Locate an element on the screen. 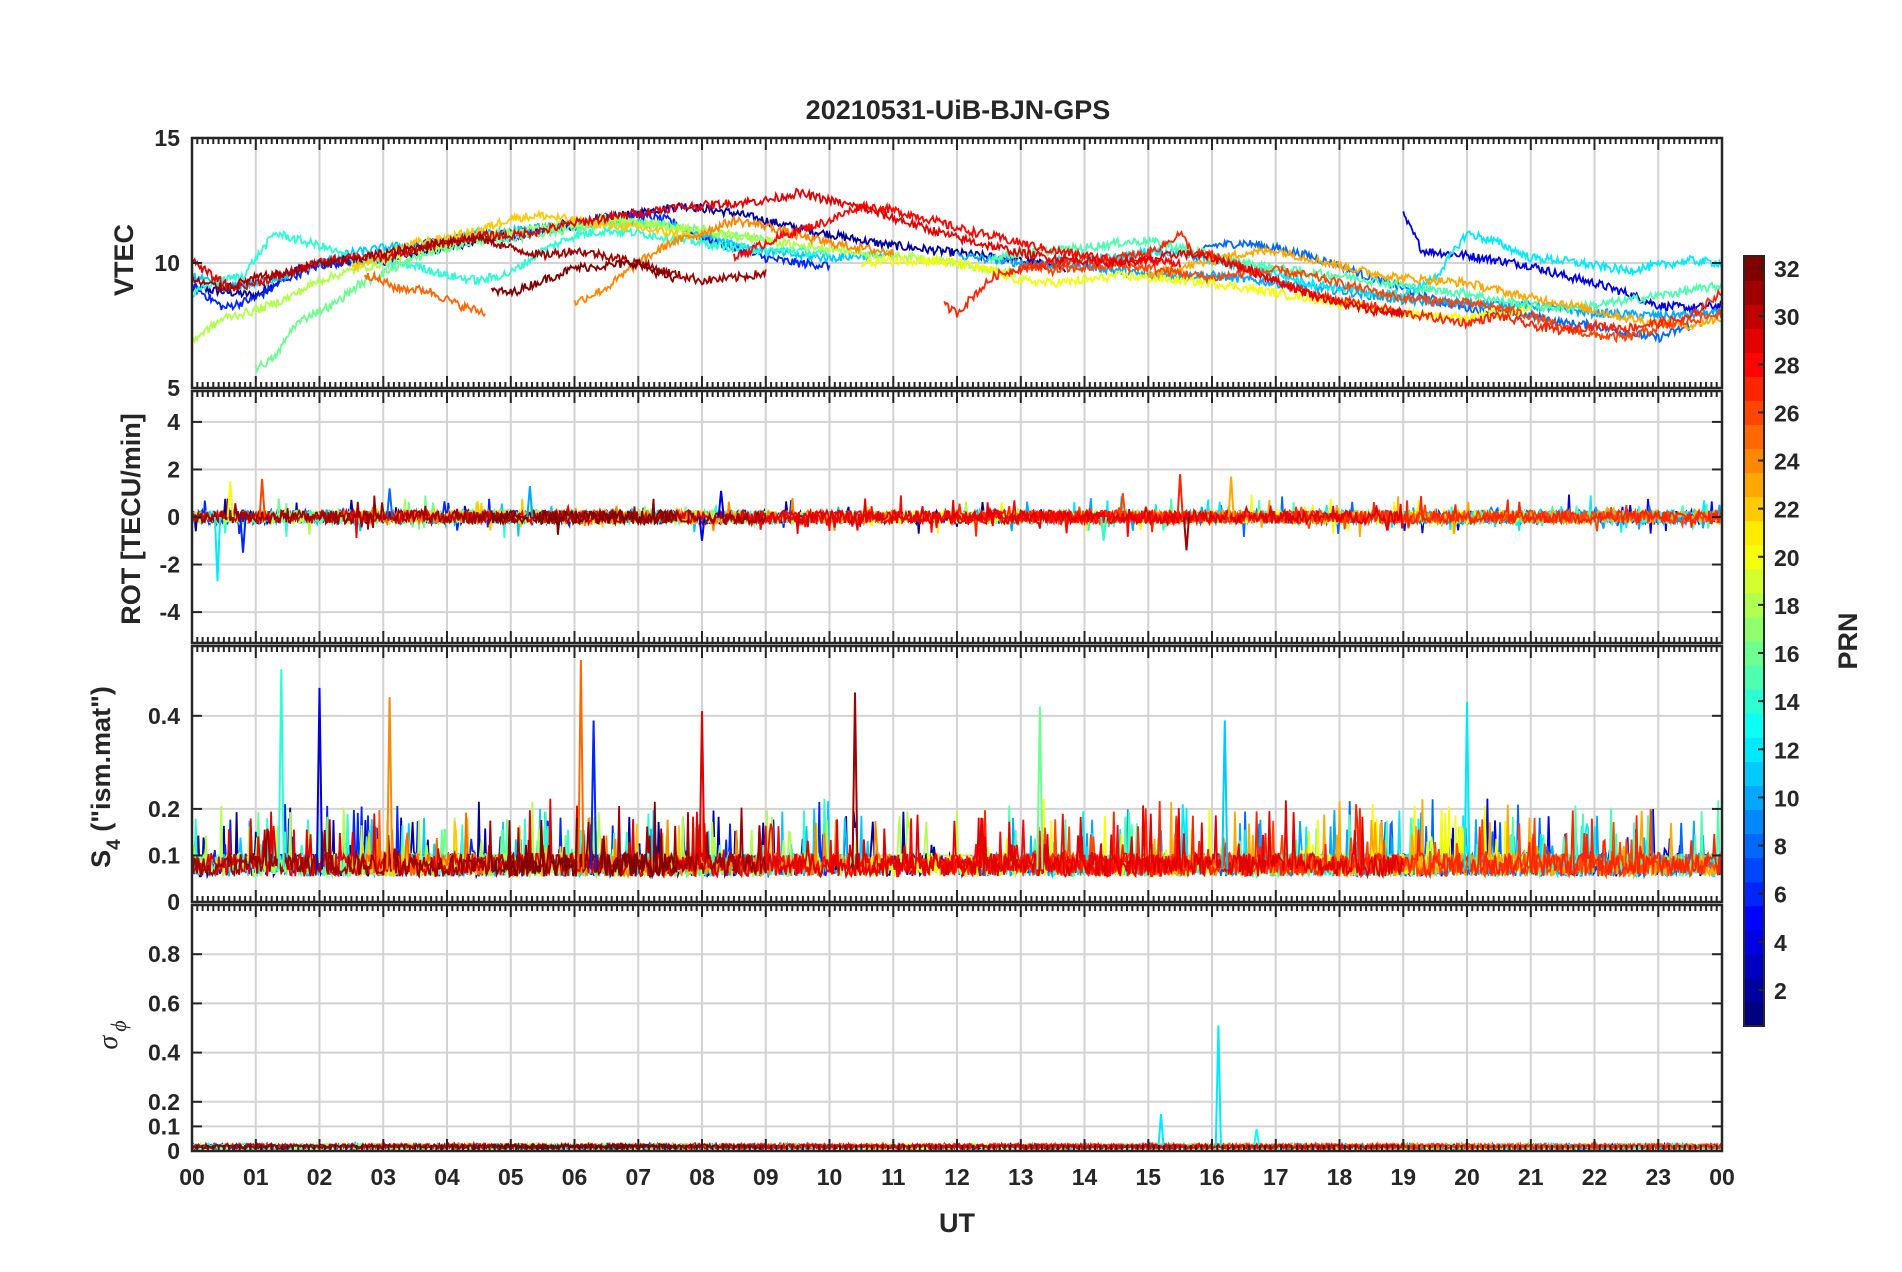 The image size is (1902, 1272). x-tick-label: 18 is located at coordinates (1340, 1177).